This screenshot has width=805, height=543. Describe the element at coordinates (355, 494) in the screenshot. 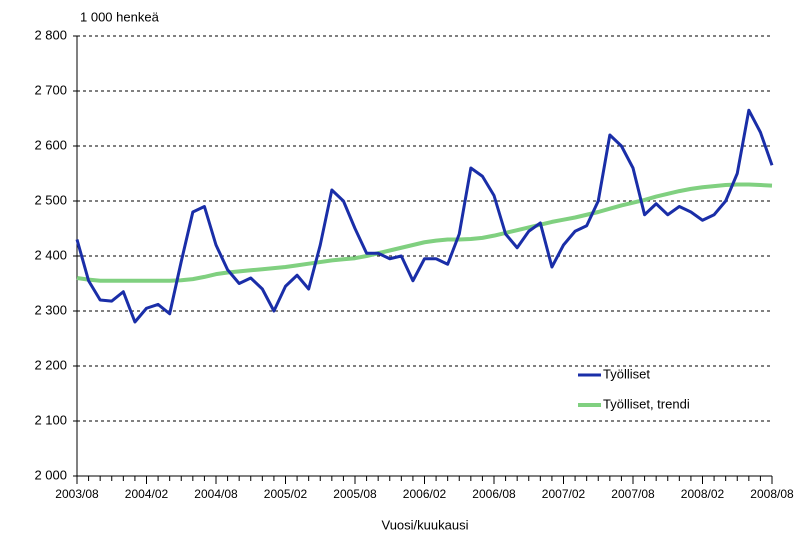

I see `x-tick-label: 2005/08` at that location.